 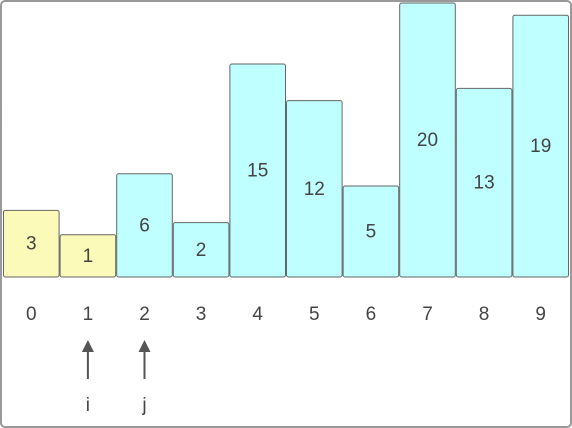 I want to click on bar-value: 5, so click(x=371, y=232).